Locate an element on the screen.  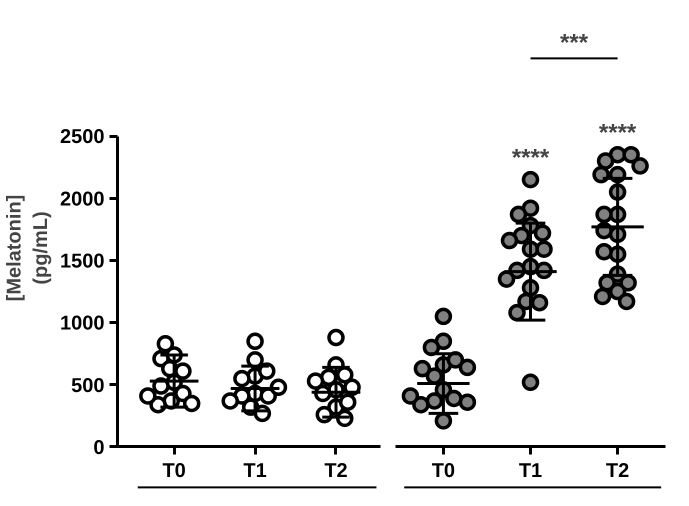
y-tick-label: 1000 is located at coordinates (82, 323).